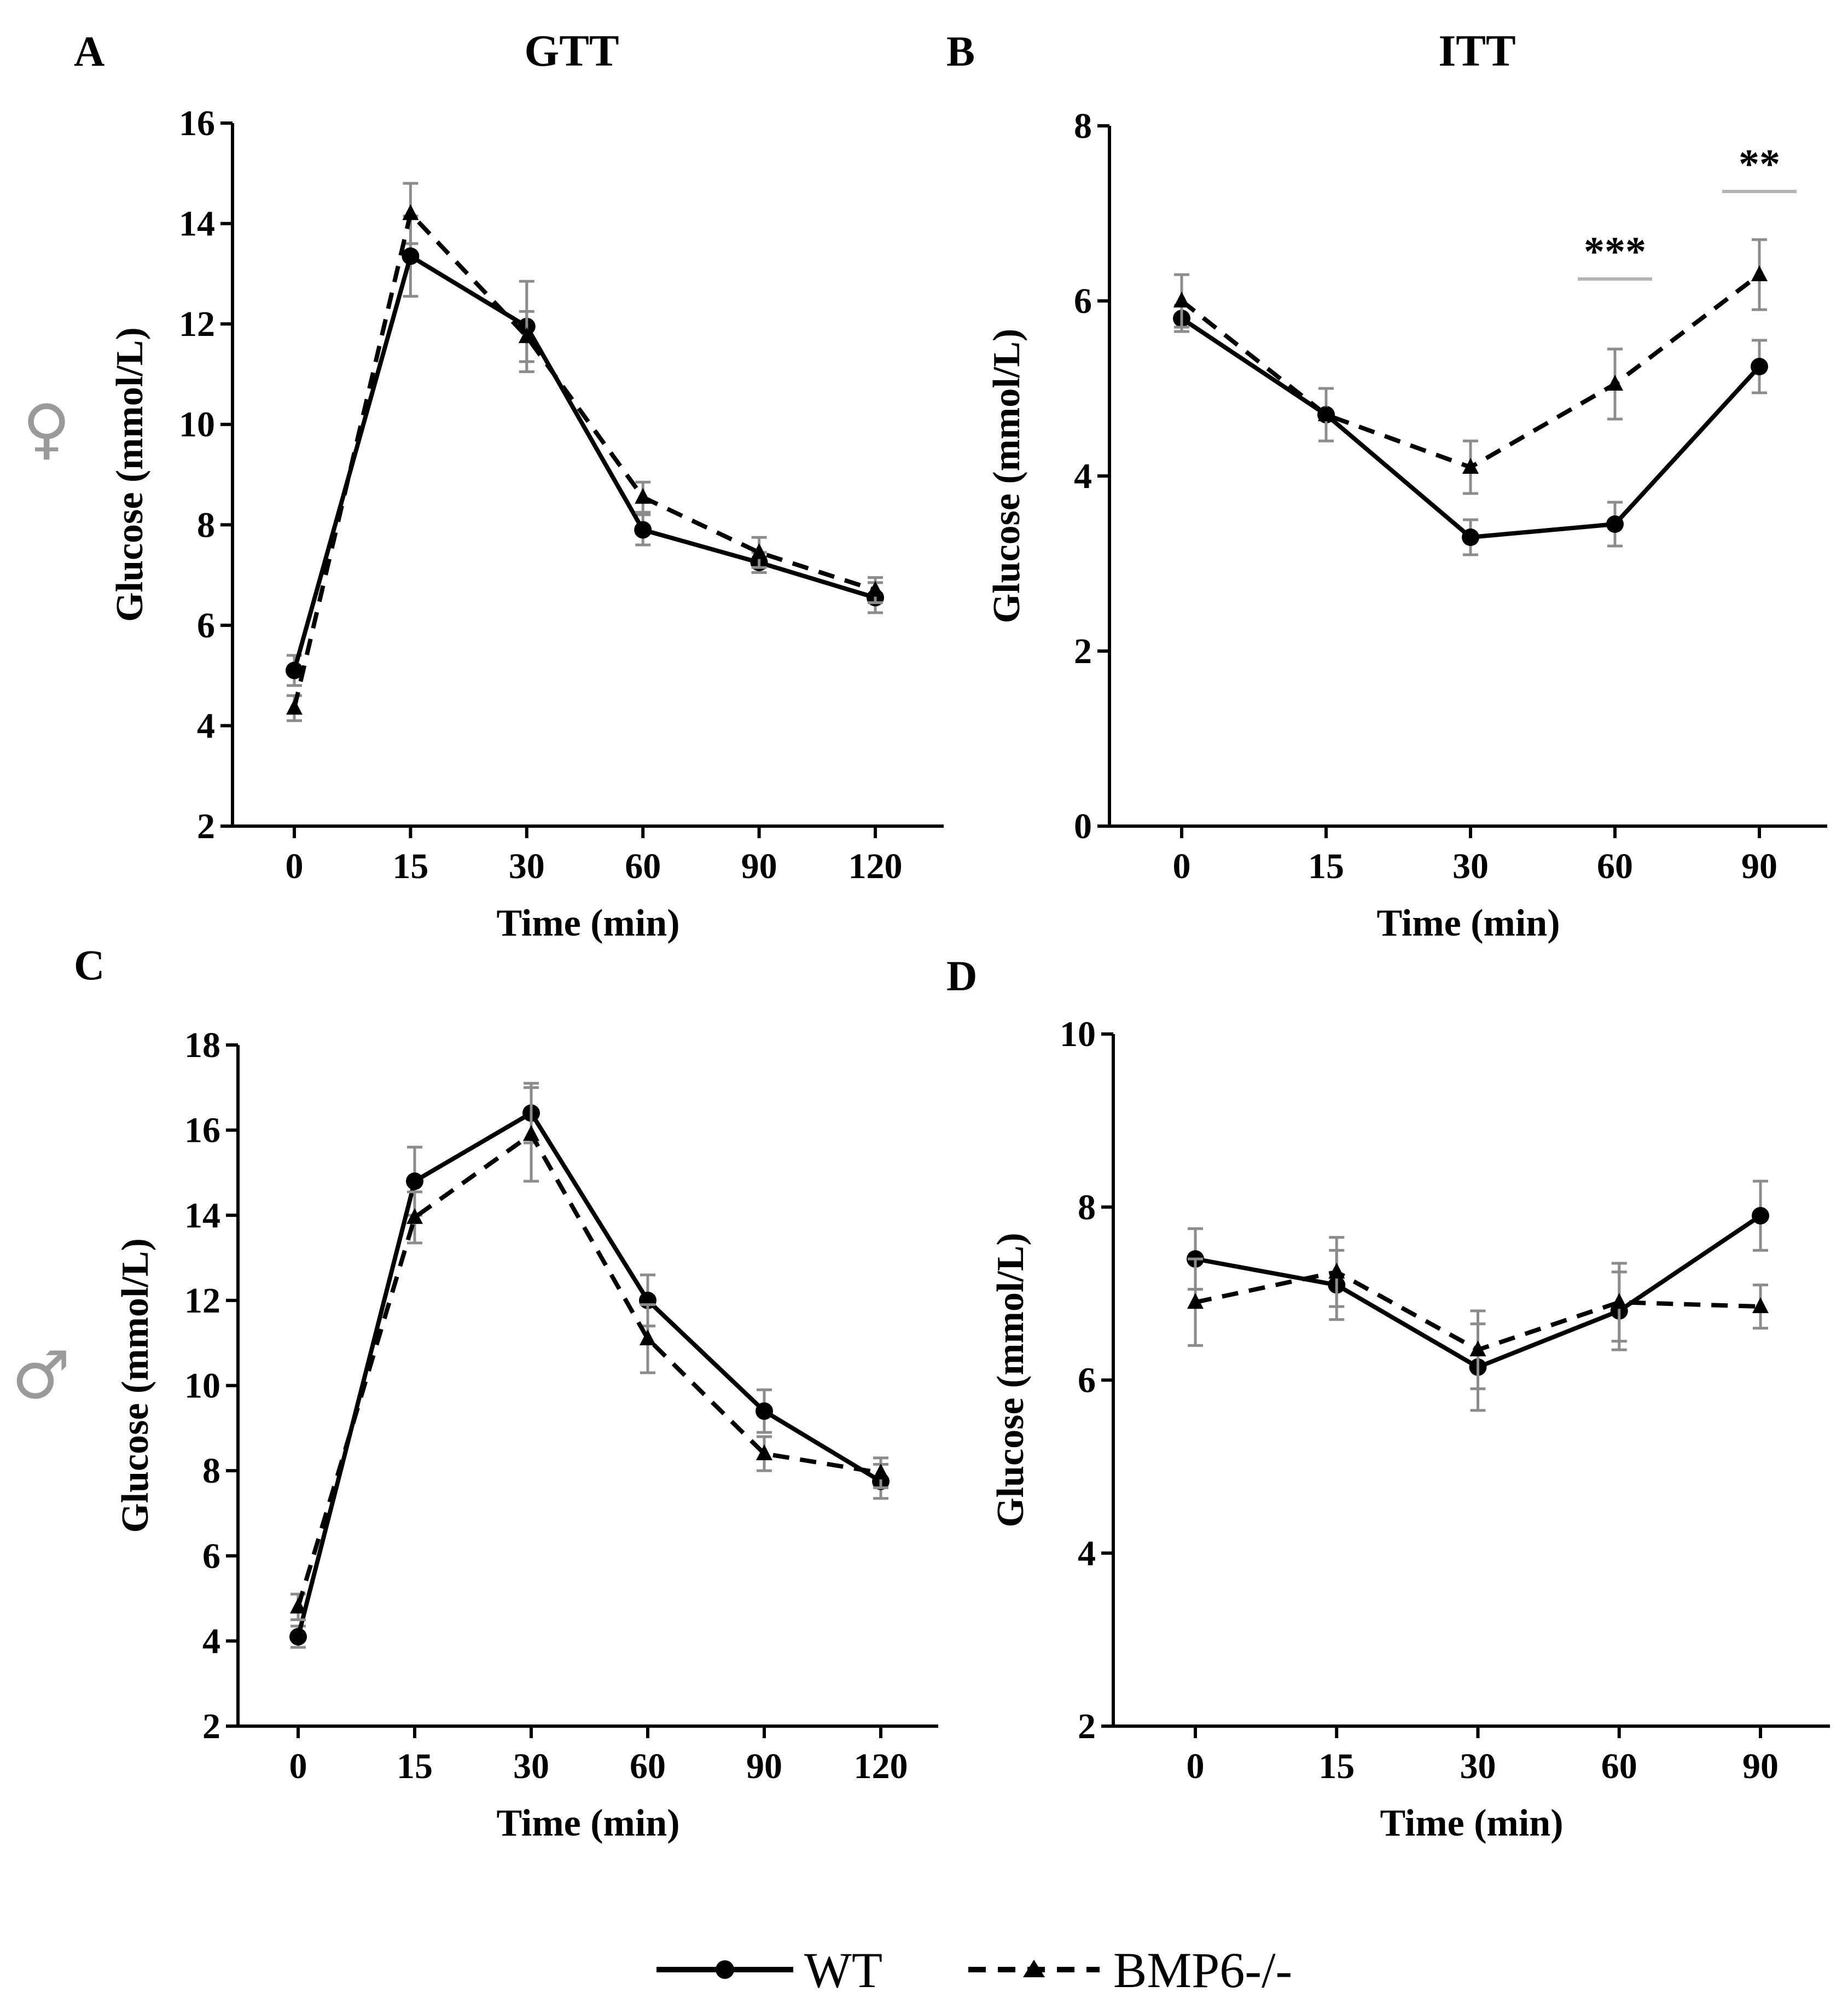 This screenshot has height=2015, width=1848. Describe the element at coordinates (1196, 1766) in the screenshot. I see `x-tick-label-d: 0` at that location.